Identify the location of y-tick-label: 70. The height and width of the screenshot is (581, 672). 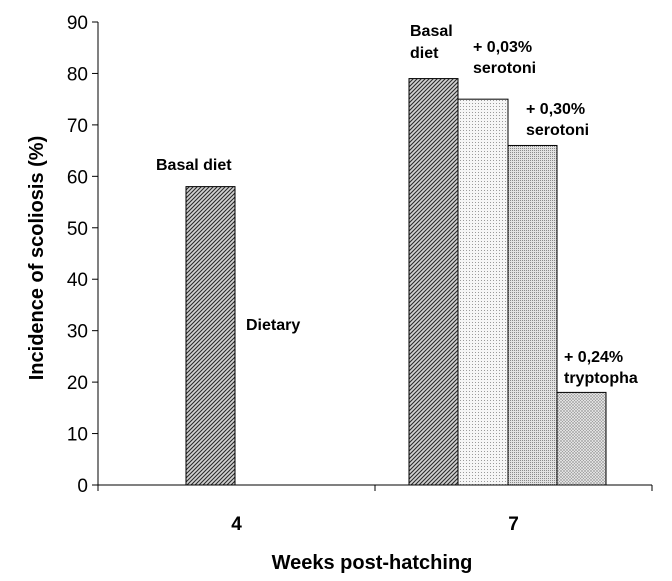
(77, 126).